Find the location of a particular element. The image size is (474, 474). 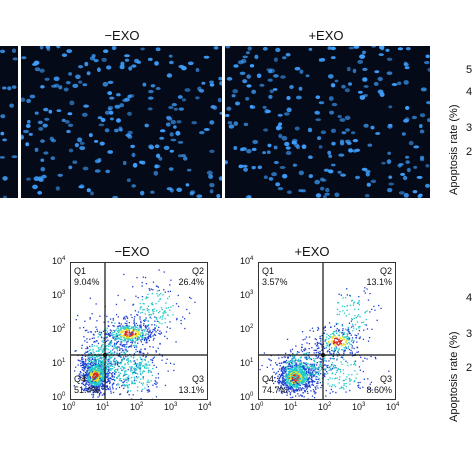

bottom-y-tick: 4 is located at coordinates (469, 298).